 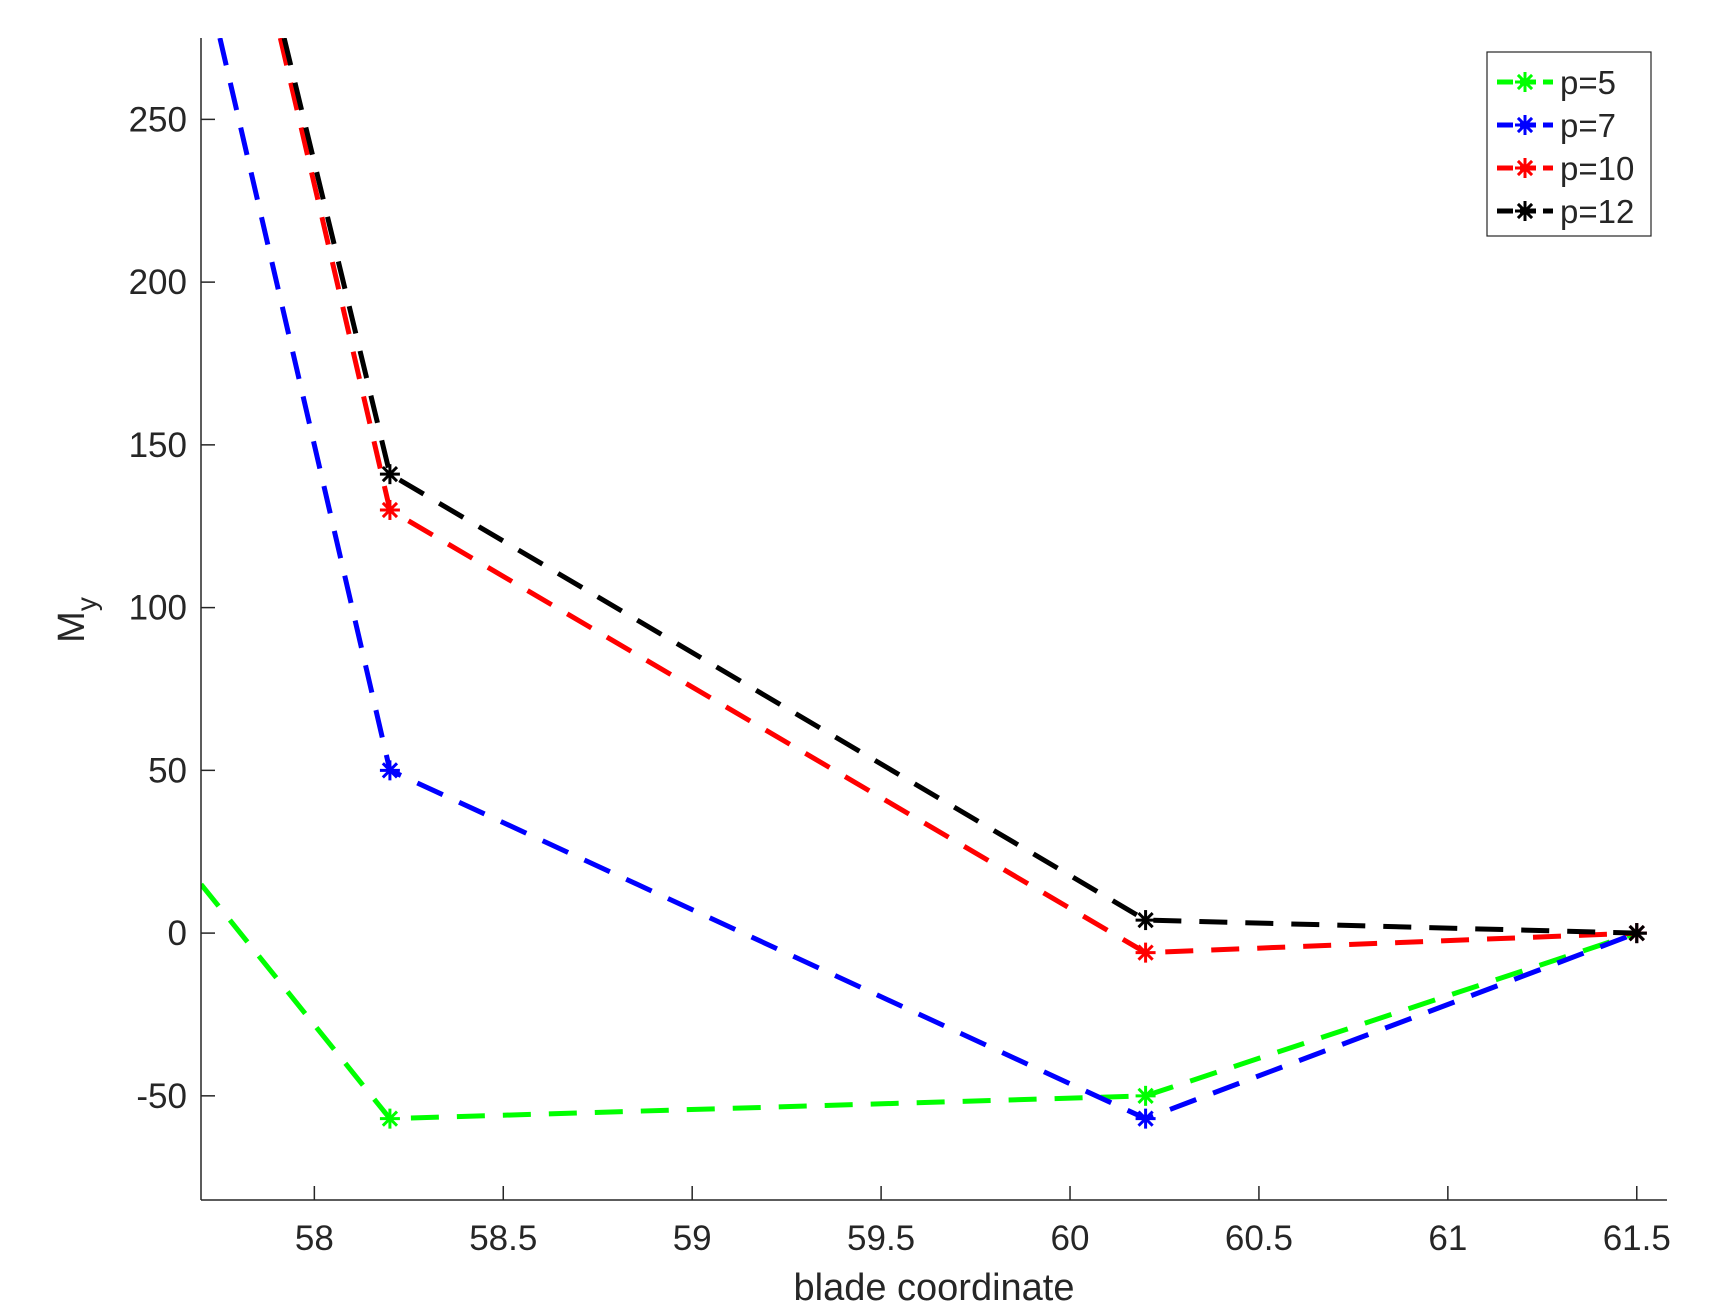 I want to click on legend-item-p5: p=5, so click(x=1556, y=82).